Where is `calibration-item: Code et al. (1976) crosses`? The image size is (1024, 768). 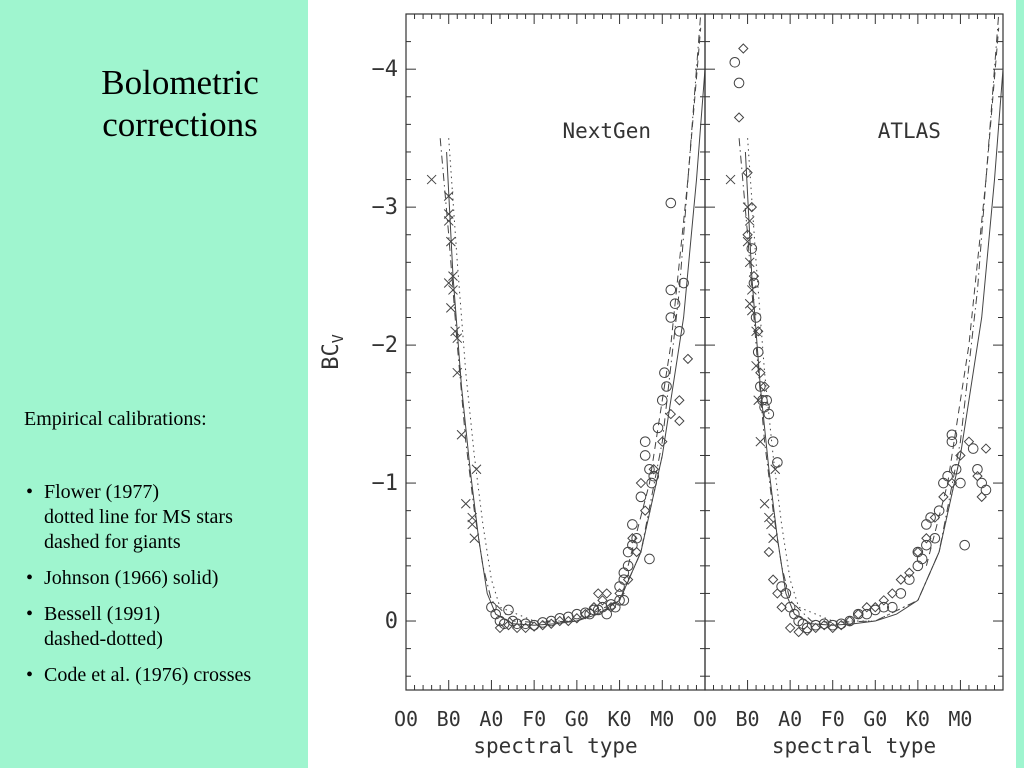
calibration-item: Code et al. (1976) crosses is located at coordinates (174, 675).